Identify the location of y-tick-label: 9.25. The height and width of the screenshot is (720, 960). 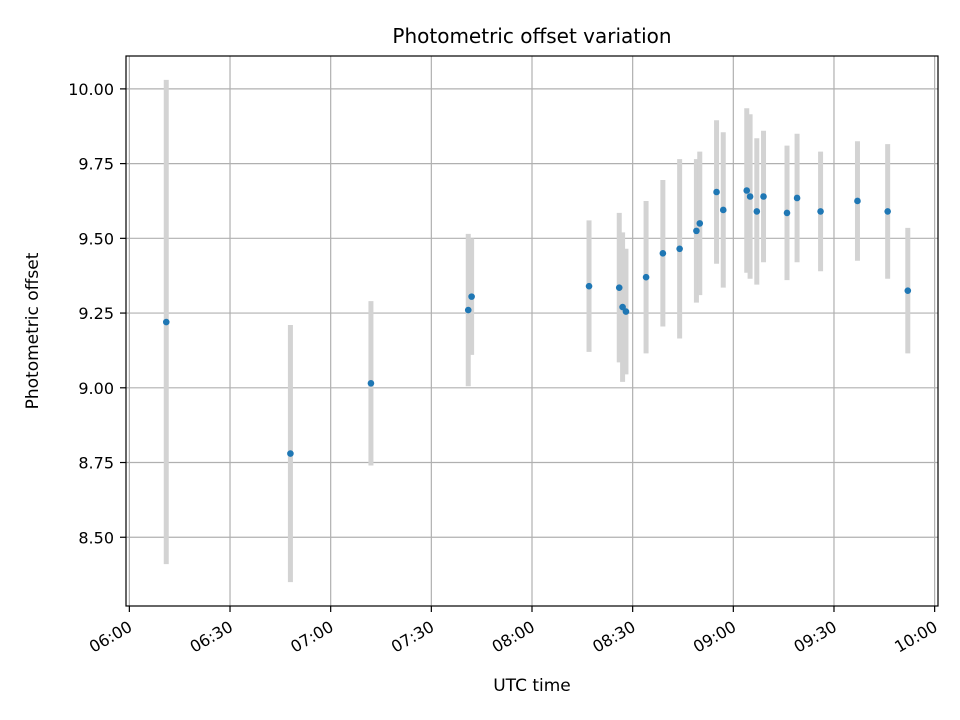
(96, 313).